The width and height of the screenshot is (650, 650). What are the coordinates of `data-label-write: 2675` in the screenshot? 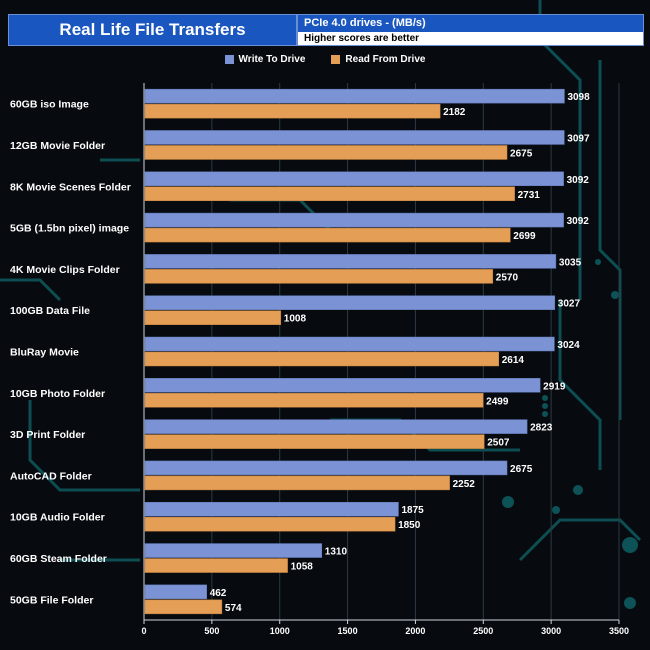 It's located at (521, 469).